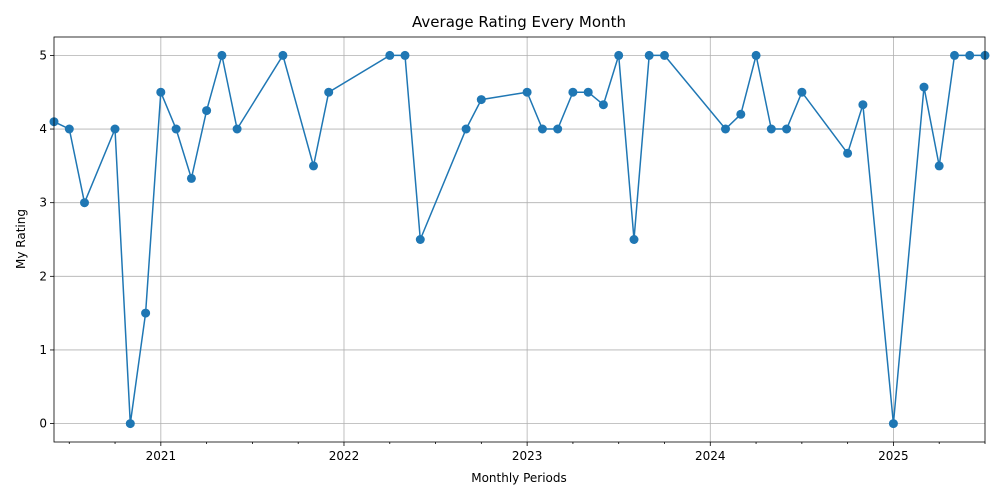 This screenshot has width=1000, height=500. What do you see at coordinates (21, 239) in the screenshot?
I see `y-axis-label: My Rating` at bounding box center [21, 239].